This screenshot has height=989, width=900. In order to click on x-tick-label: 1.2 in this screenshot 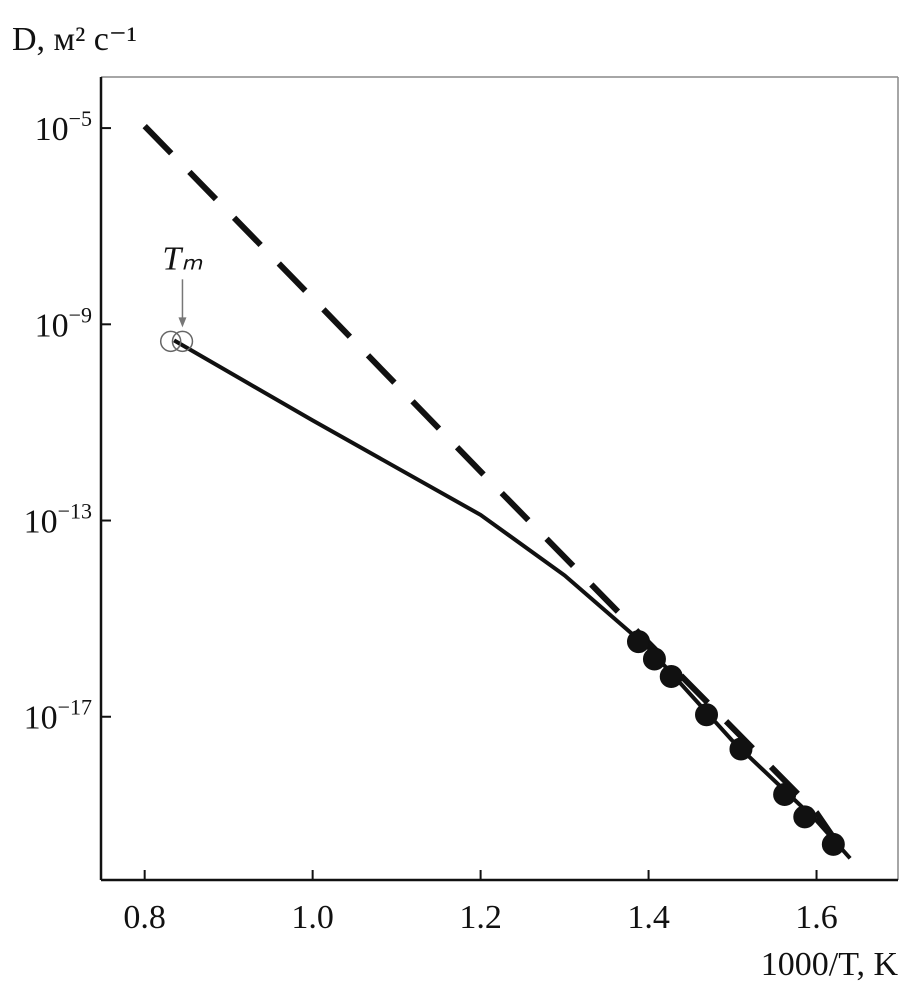, I will do `click(480, 917)`.